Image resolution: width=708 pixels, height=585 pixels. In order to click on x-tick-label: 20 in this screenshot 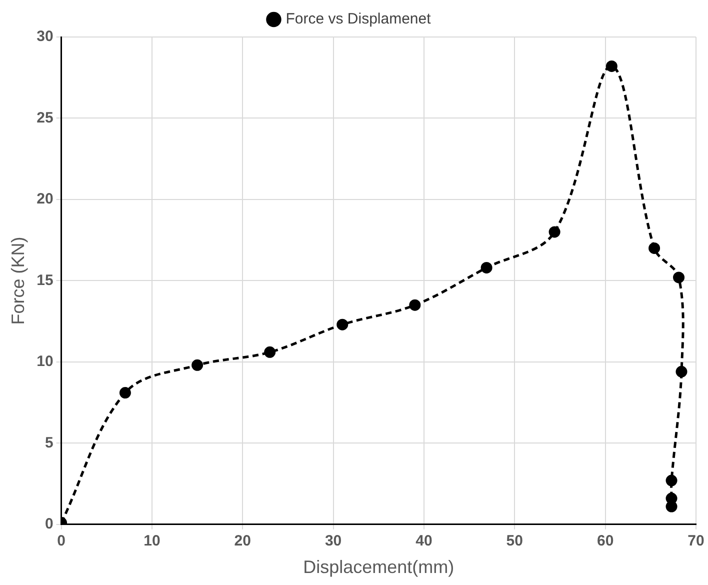, I will do `click(242, 541)`.